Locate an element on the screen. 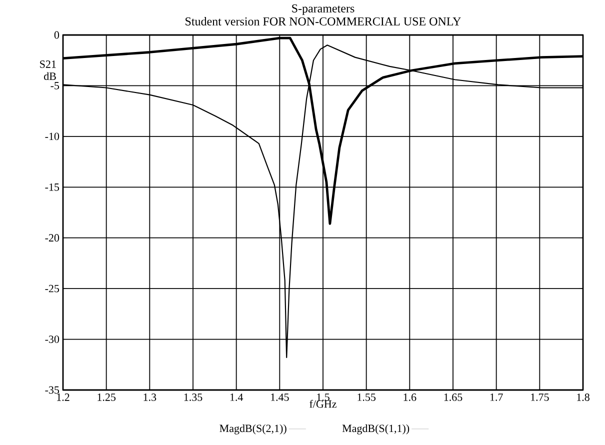 This screenshot has height=445, width=605. x-tick-label: 1.35 is located at coordinates (193, 397).